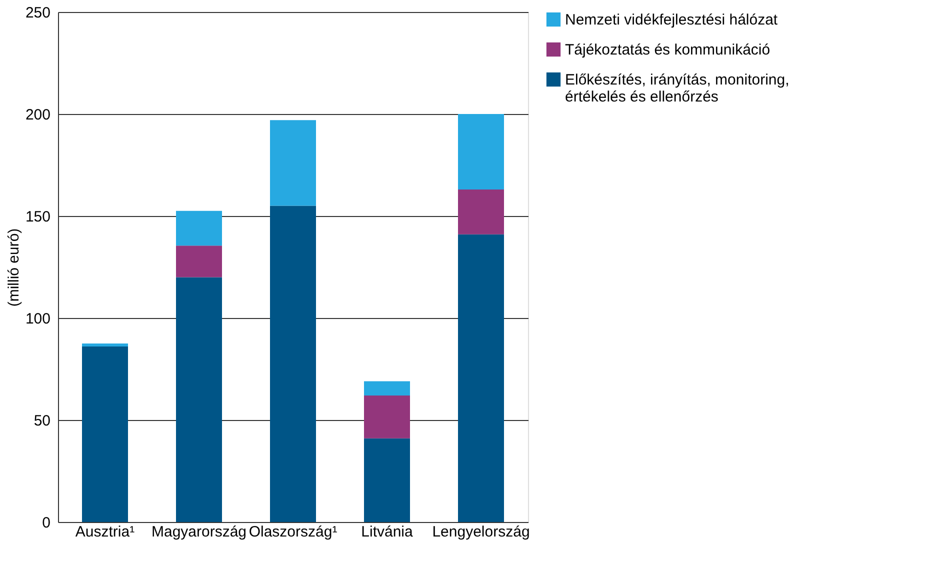 The width and height of the screenshot is (928, 585). I want to click on x-tick-label: Magyarország, so click(199, 532).